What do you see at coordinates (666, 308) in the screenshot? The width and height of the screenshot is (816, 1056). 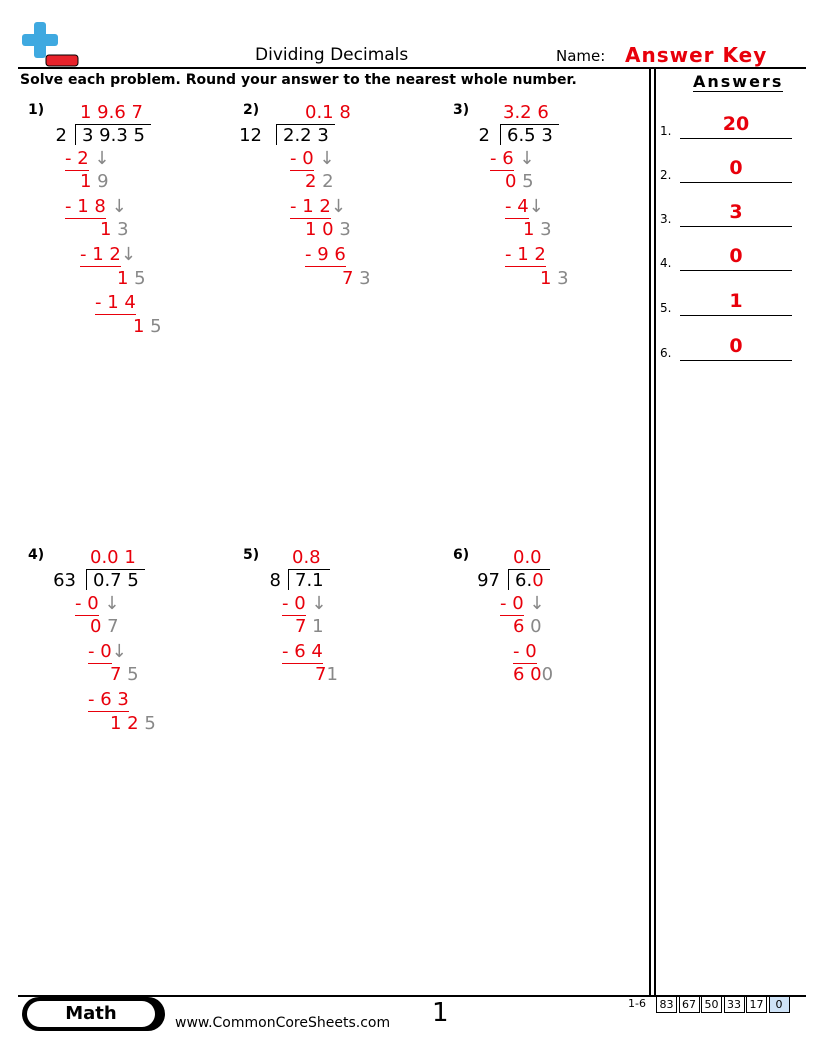 I see `answer-label: 5.` at bounding box center [666, 308].